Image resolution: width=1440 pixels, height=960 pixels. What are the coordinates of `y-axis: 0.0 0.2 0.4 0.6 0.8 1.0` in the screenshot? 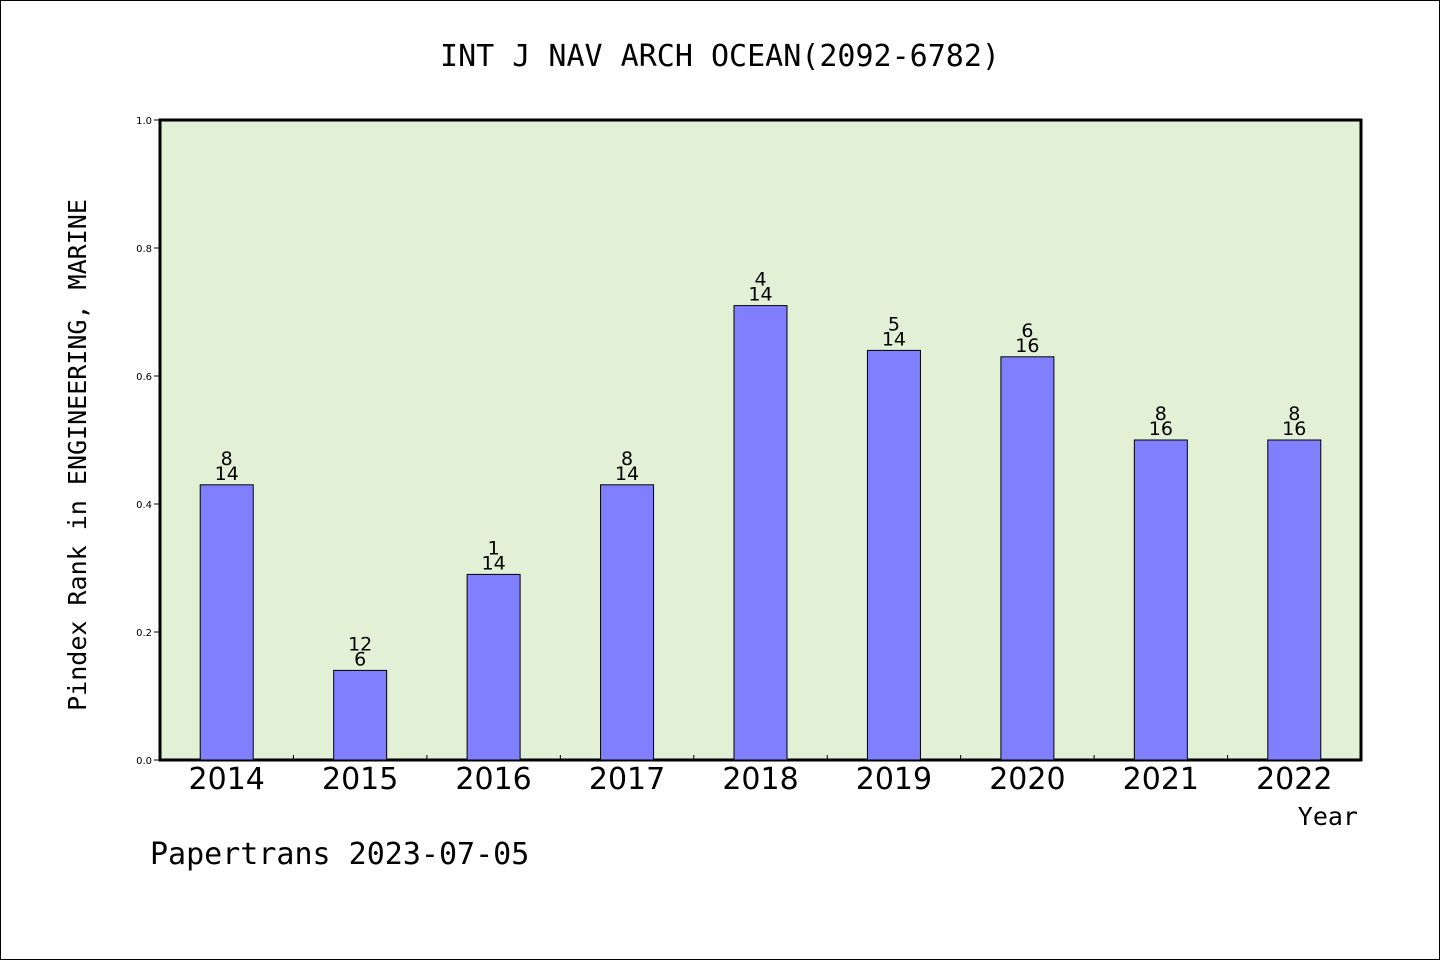 It's located at (148, 441).